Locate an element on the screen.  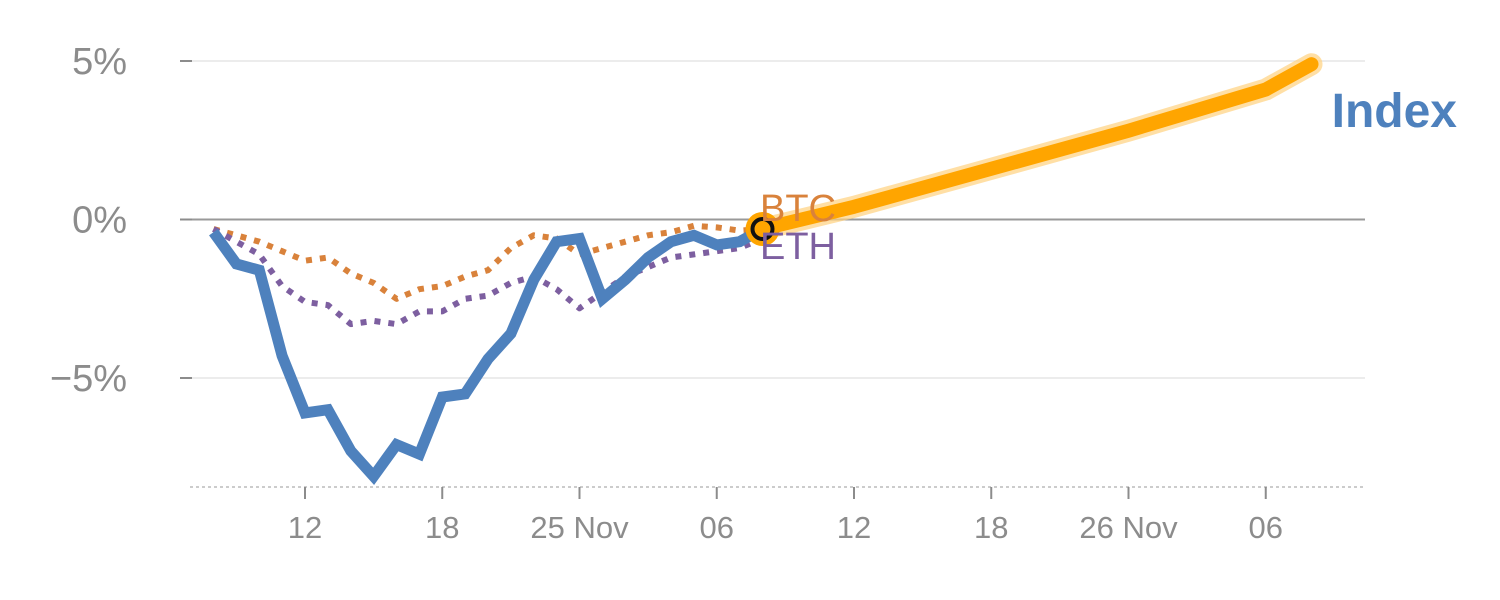
y-tick-label: −5% is located at coordinates (88, 379).